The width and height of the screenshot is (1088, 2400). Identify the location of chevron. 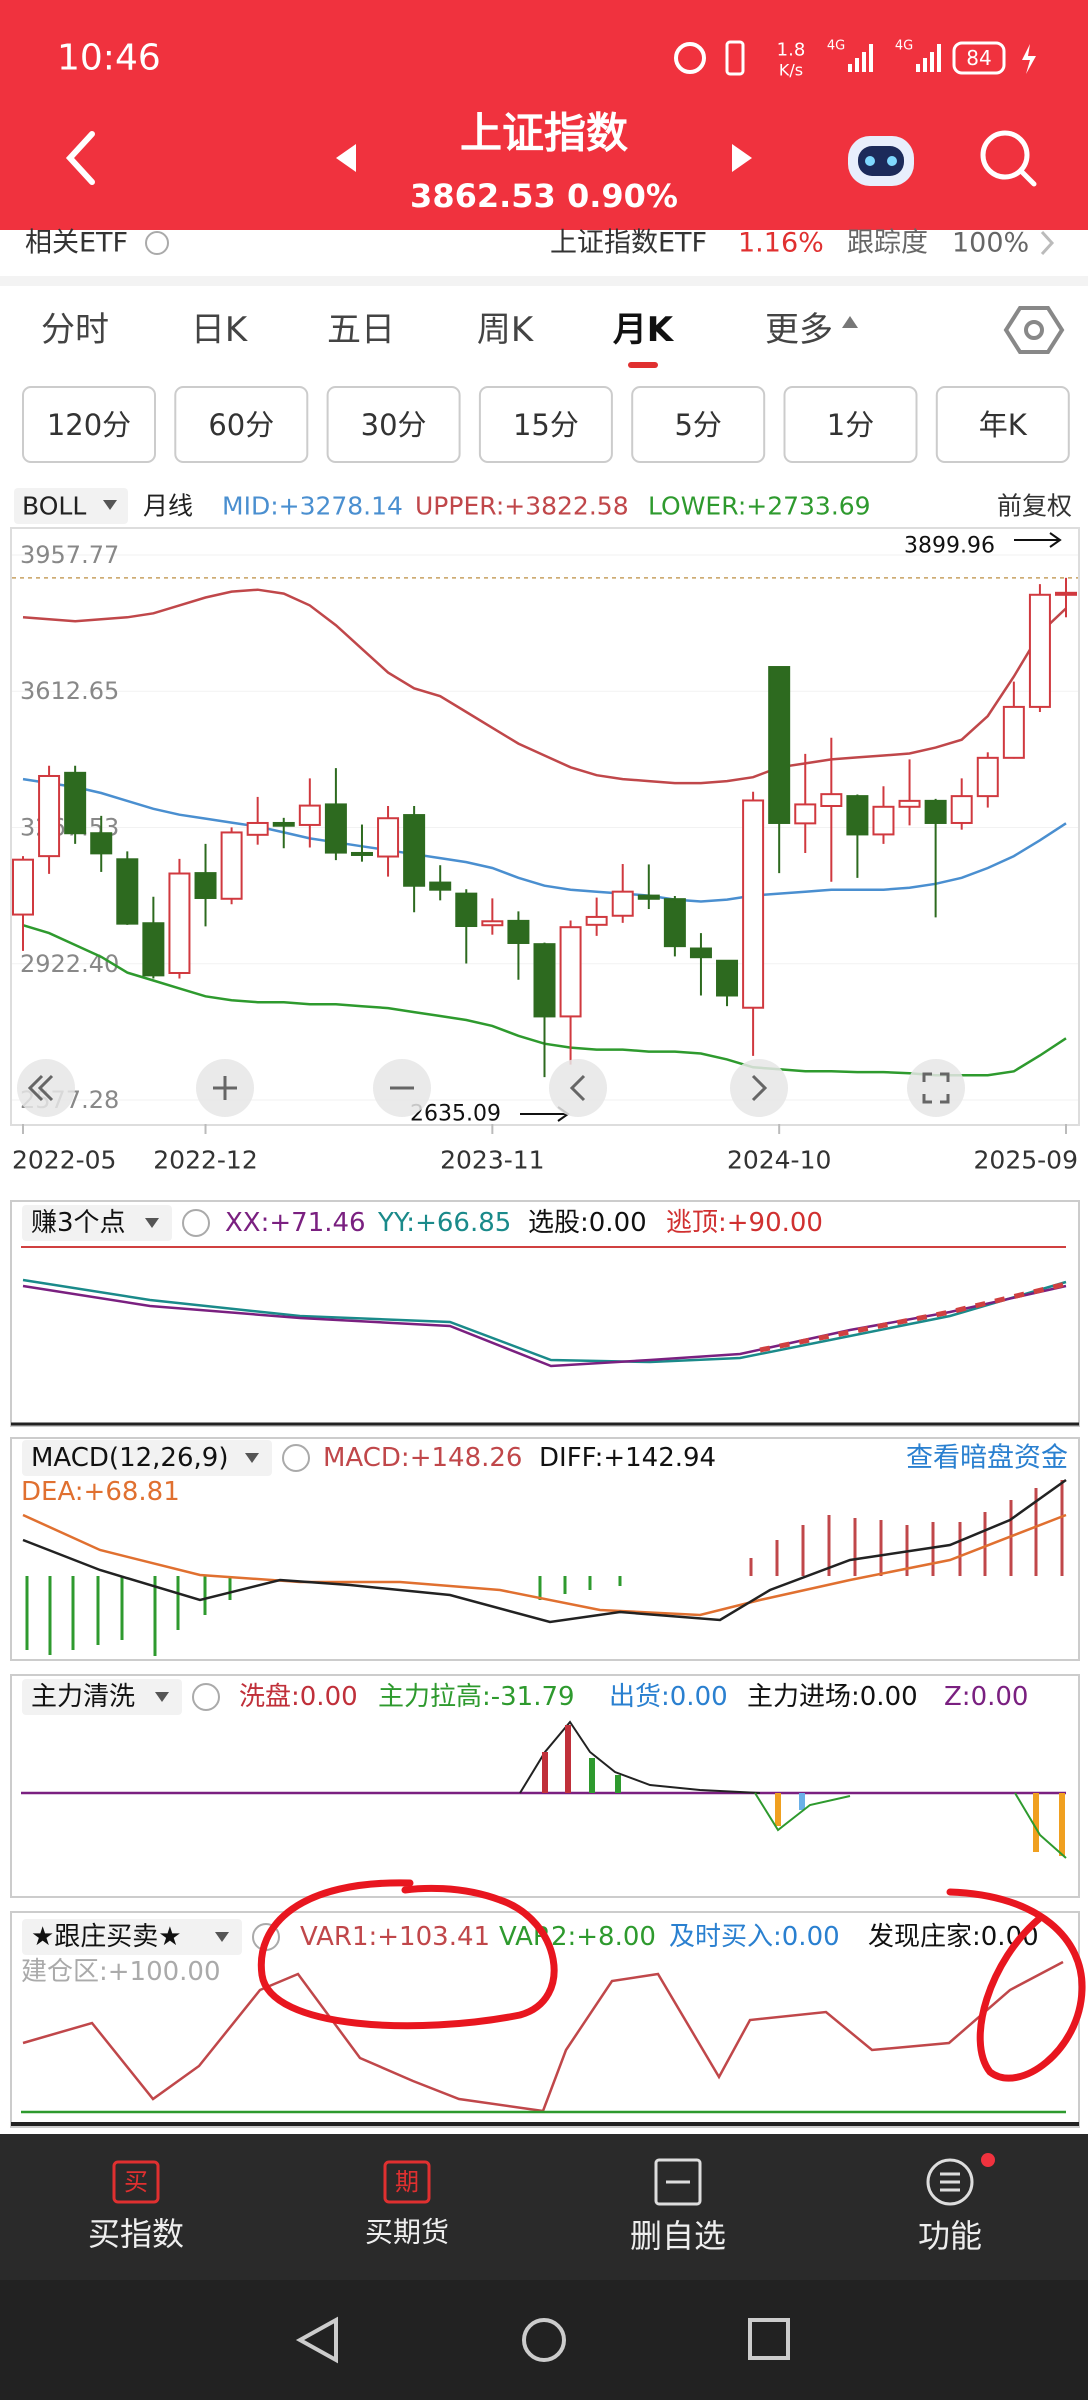
(1047, 243).